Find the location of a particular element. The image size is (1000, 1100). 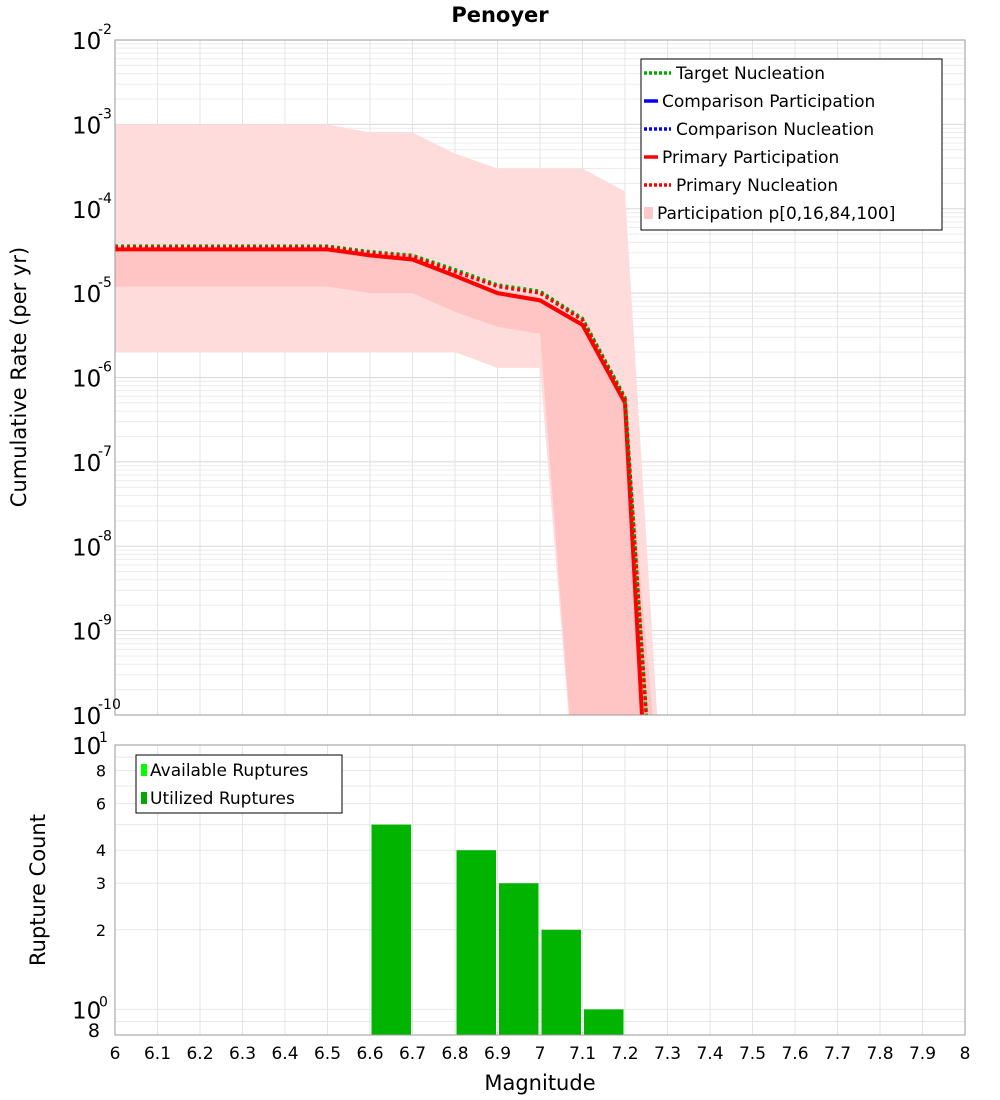

legend-item: Comparison Participation is located at coordinates (759, 102).